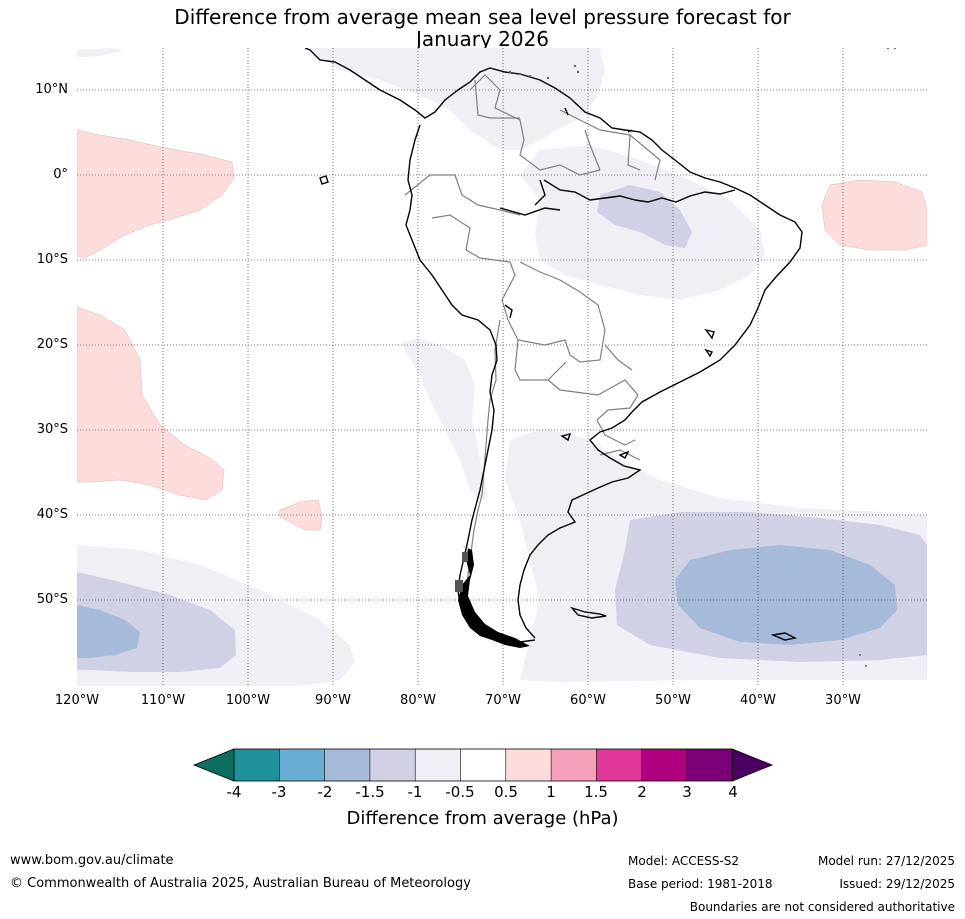 Image resolution: width=965 pixels, height=919 pixels. What do you see at coordinates (588, 700) in the screenshot?
I see `lon-label-60w: 60°W` at bounding box center [588, 700].